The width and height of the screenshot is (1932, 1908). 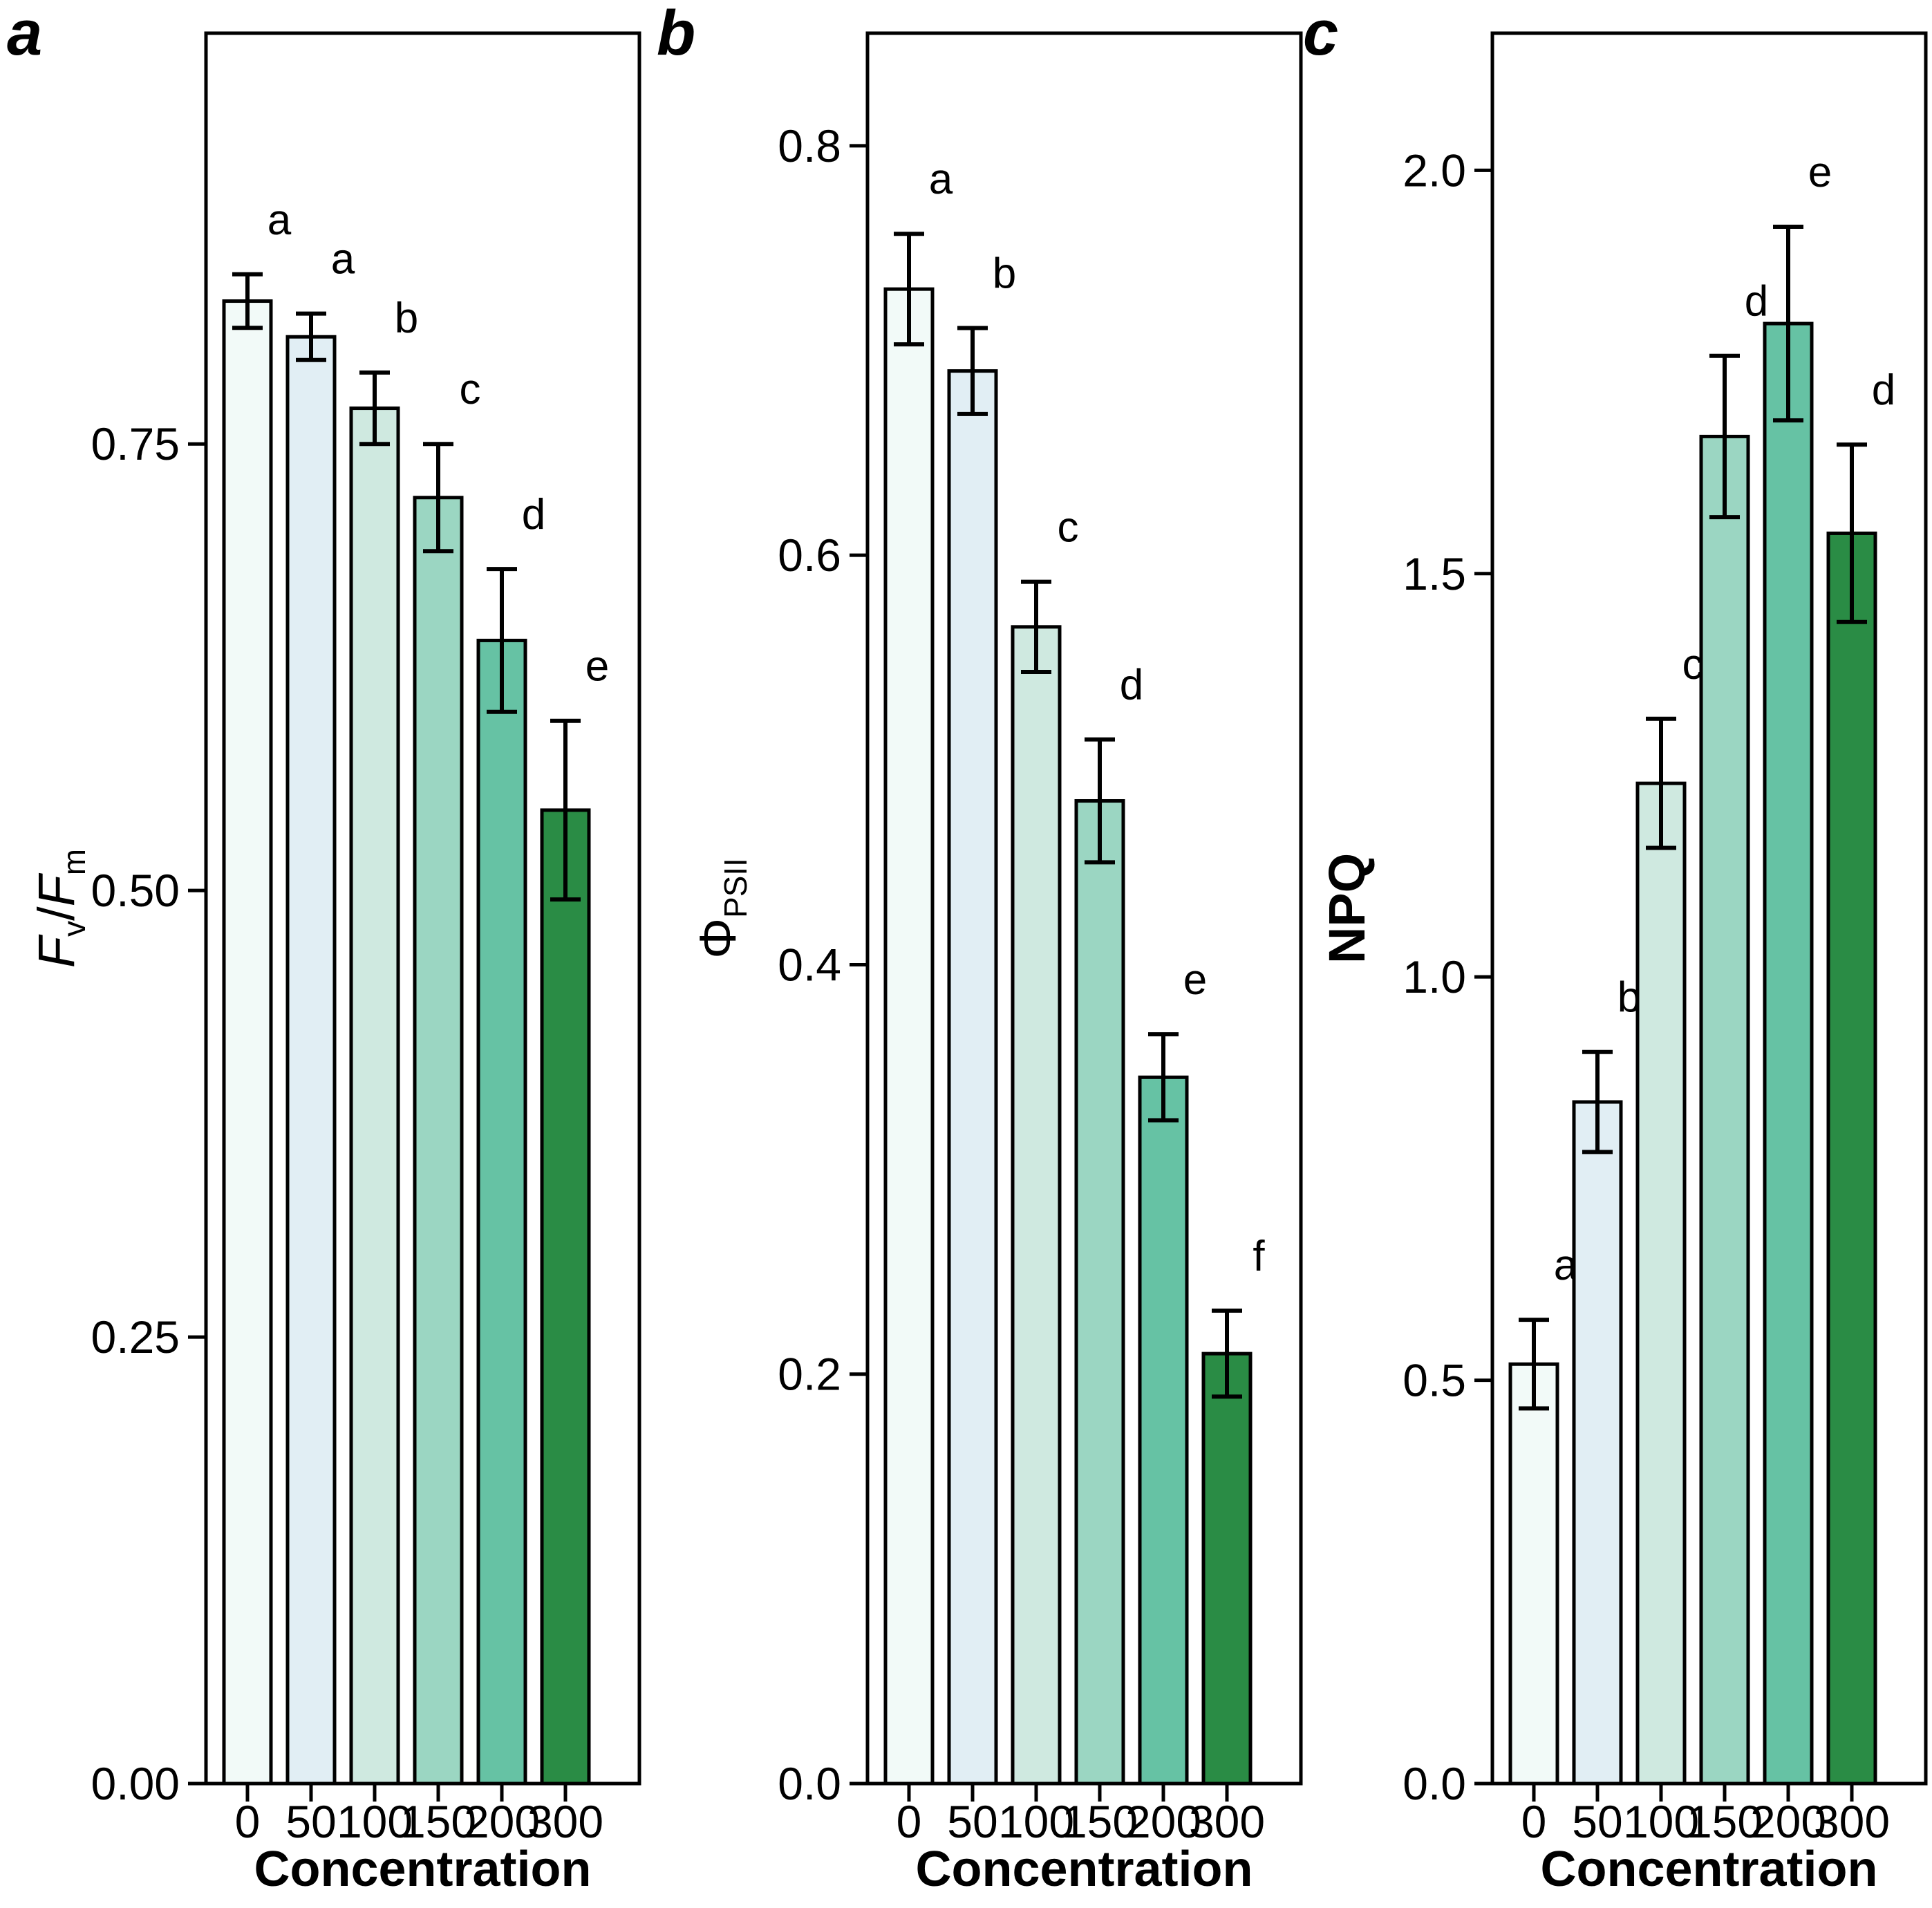 What do you see at coordinates (809, 555) in the screenshot?
I see `y-tick-label-b: 0.6` at bounding box center [809, 555].